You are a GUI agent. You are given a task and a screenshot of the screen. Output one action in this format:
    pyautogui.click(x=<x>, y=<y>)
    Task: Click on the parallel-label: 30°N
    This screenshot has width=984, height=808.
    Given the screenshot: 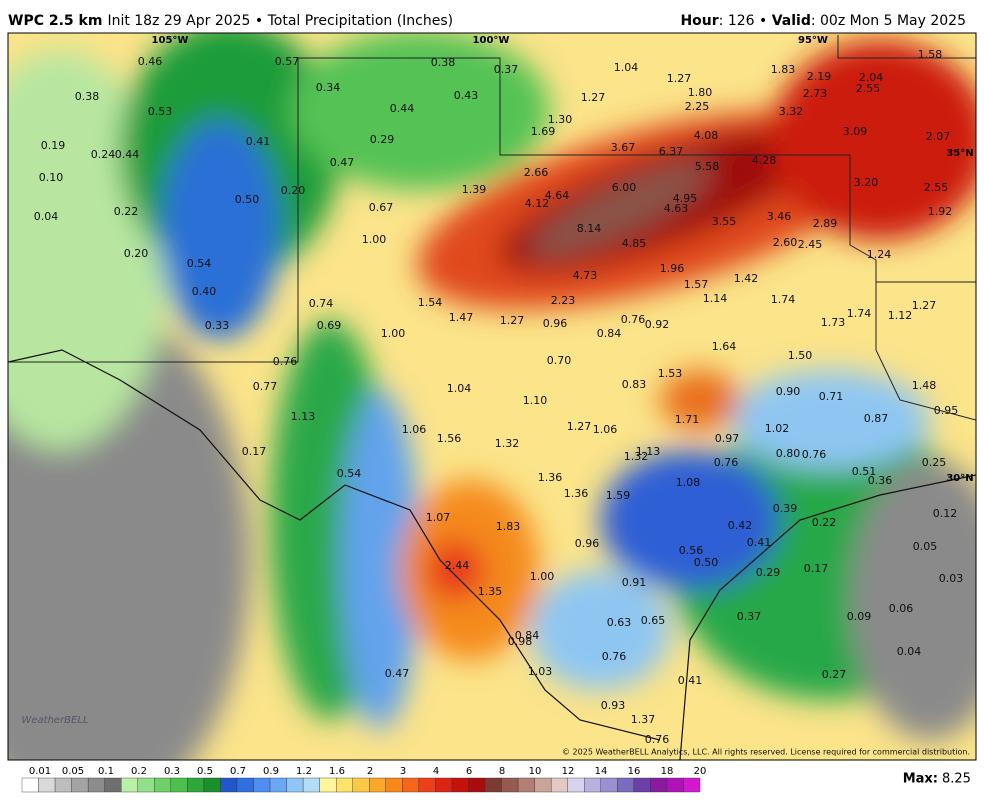 What is the action you would take?
    pyautogui.click(x=959, y=478)
    